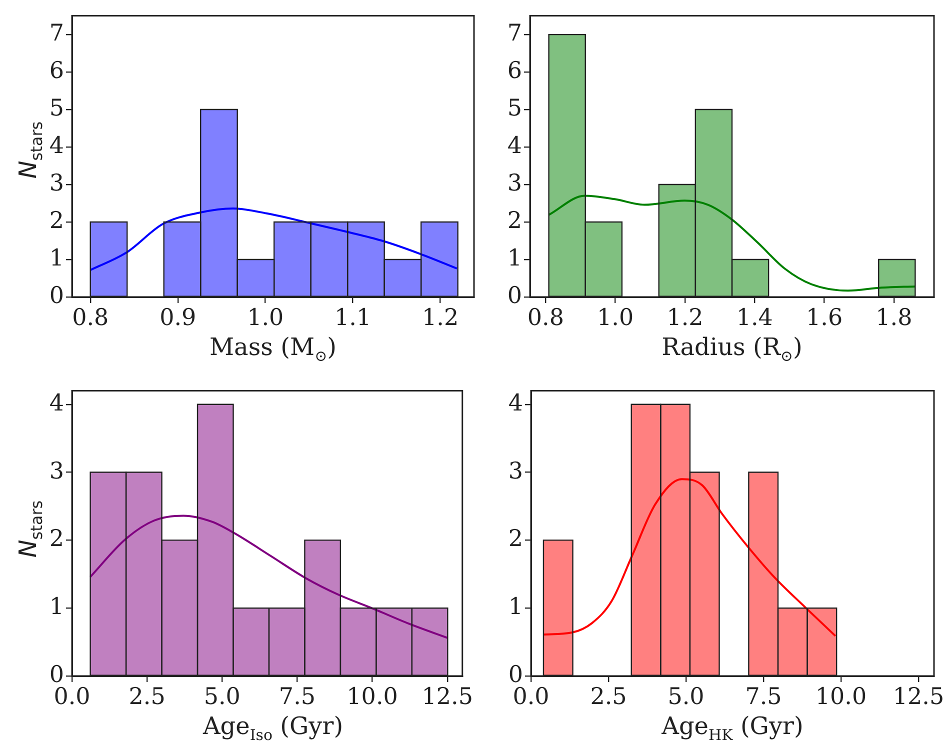 The width and height of the screenshot is (951, 751). Describe the element at coordinates (732, 349) in the screenshot. I see `x-axis-title: Radius (R$_{⊙}$)` at that location.